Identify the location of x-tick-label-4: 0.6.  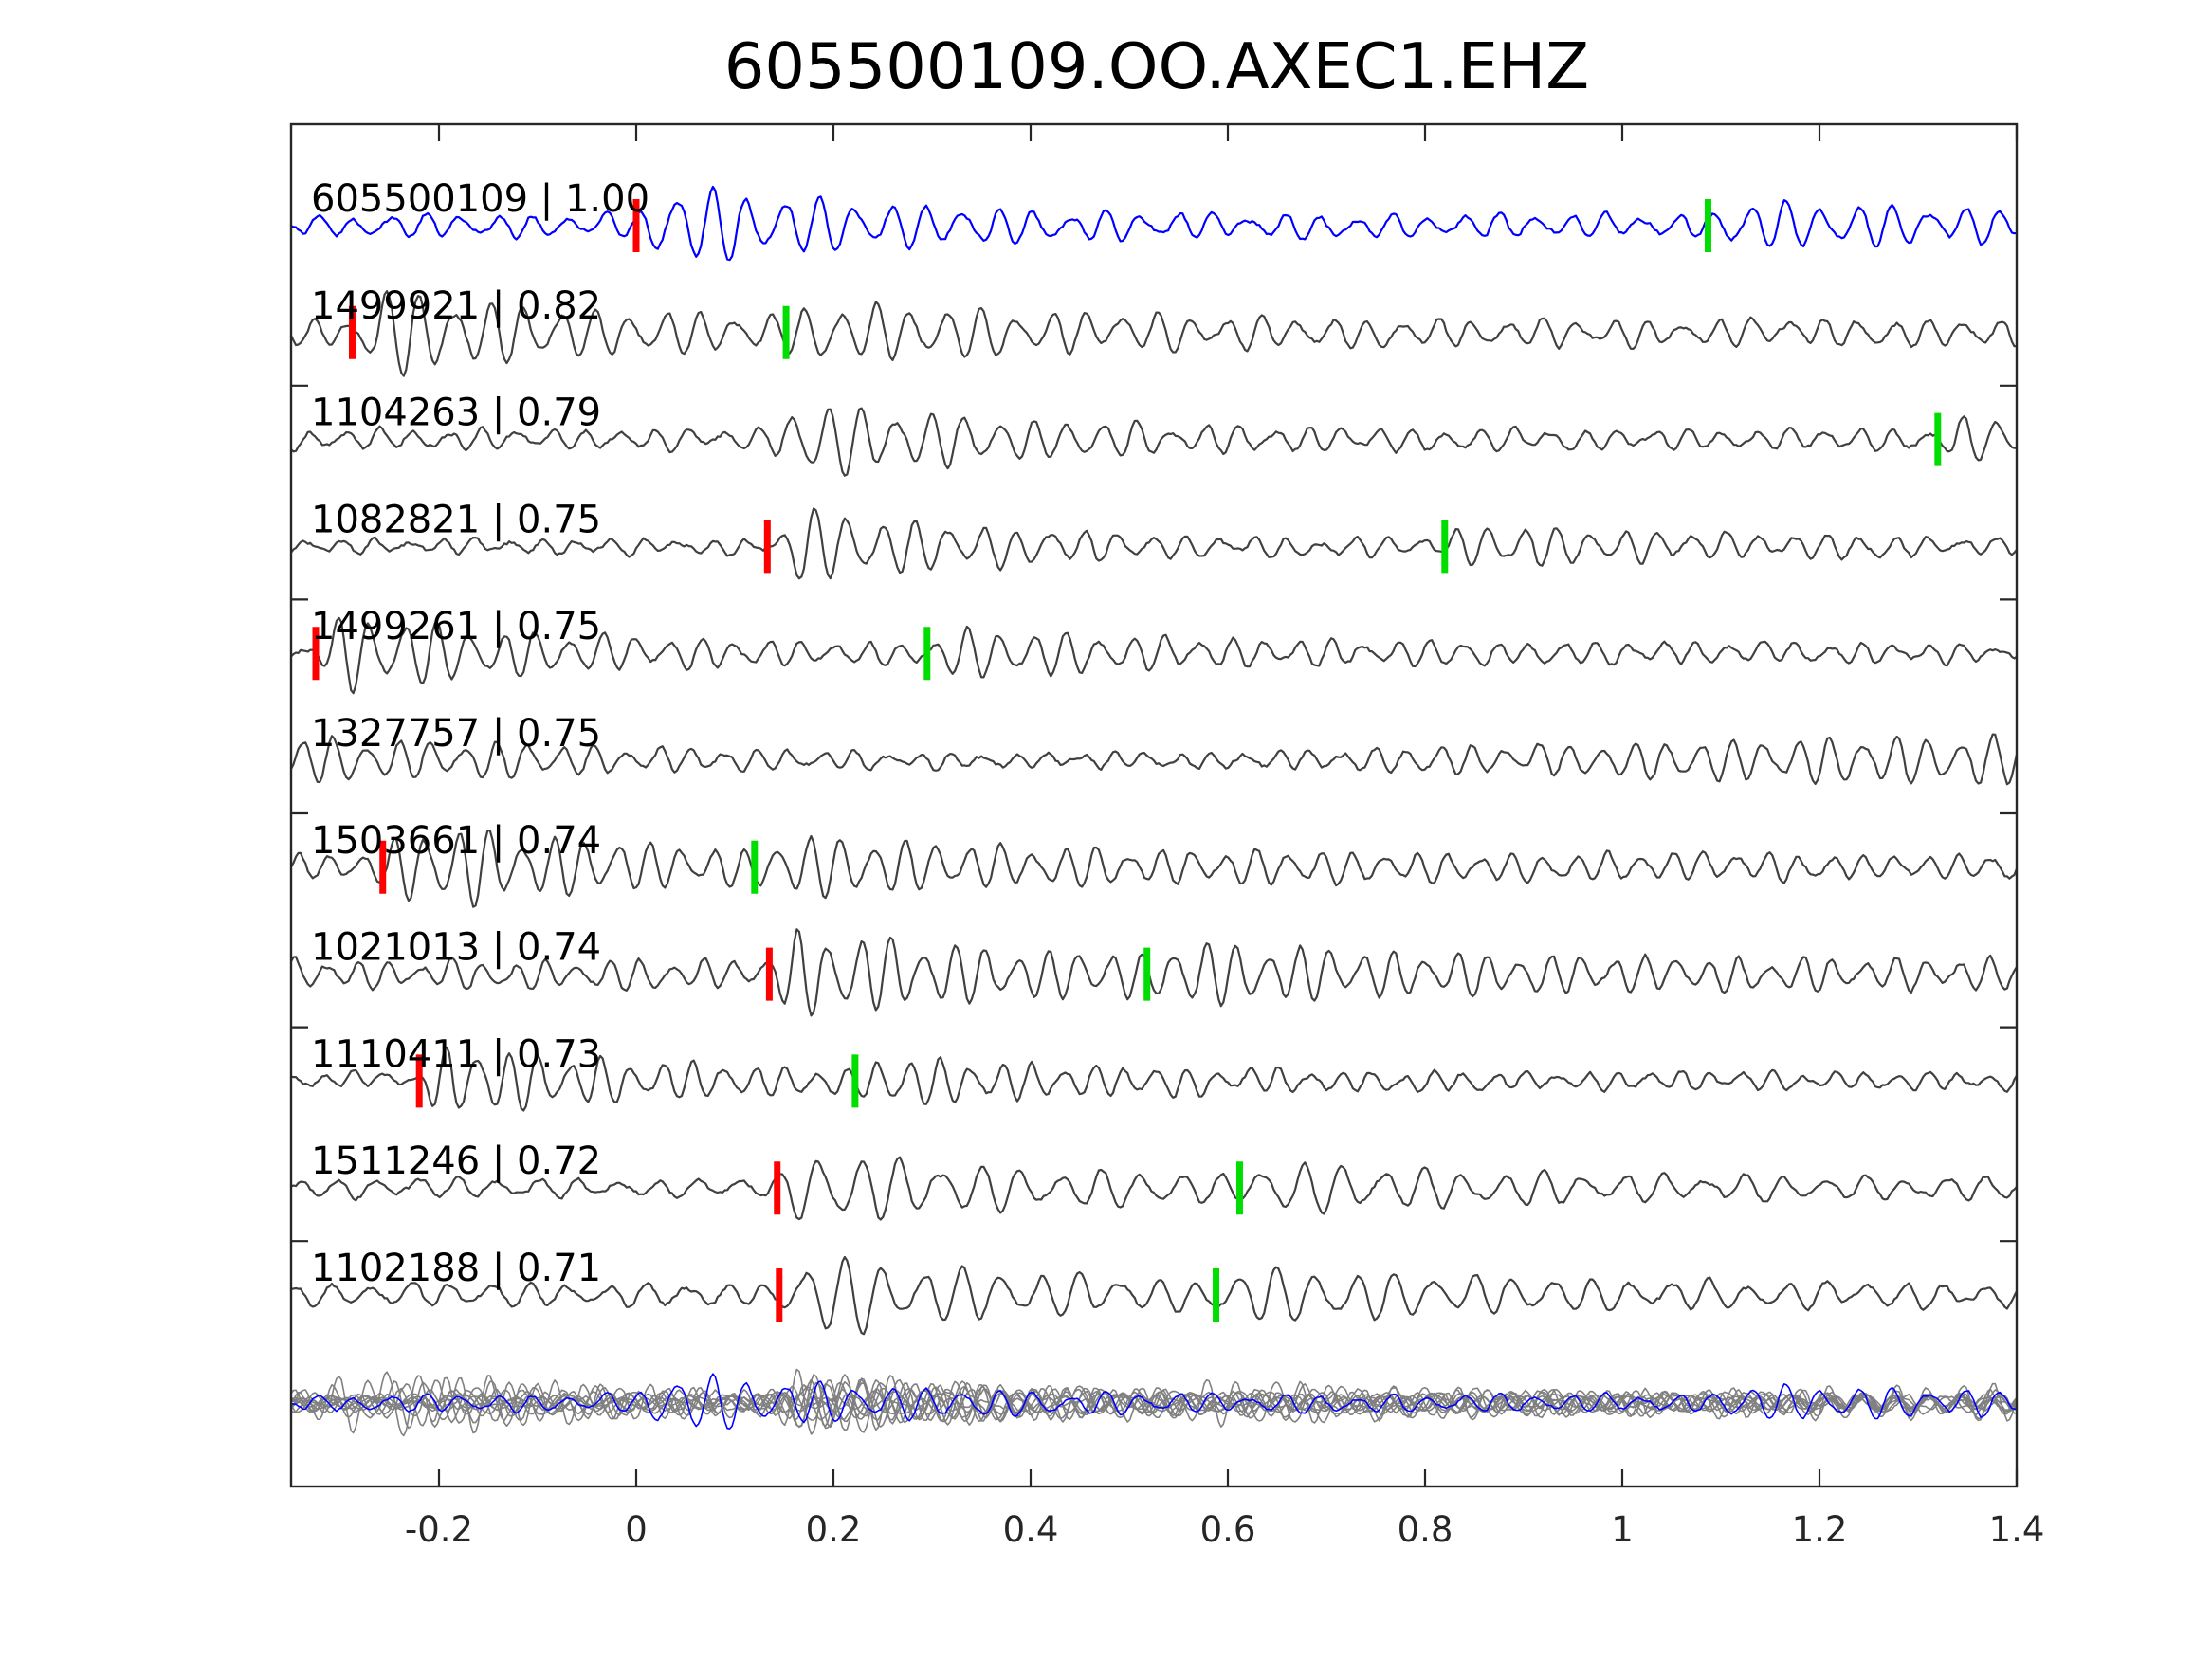
(1228, 1529).